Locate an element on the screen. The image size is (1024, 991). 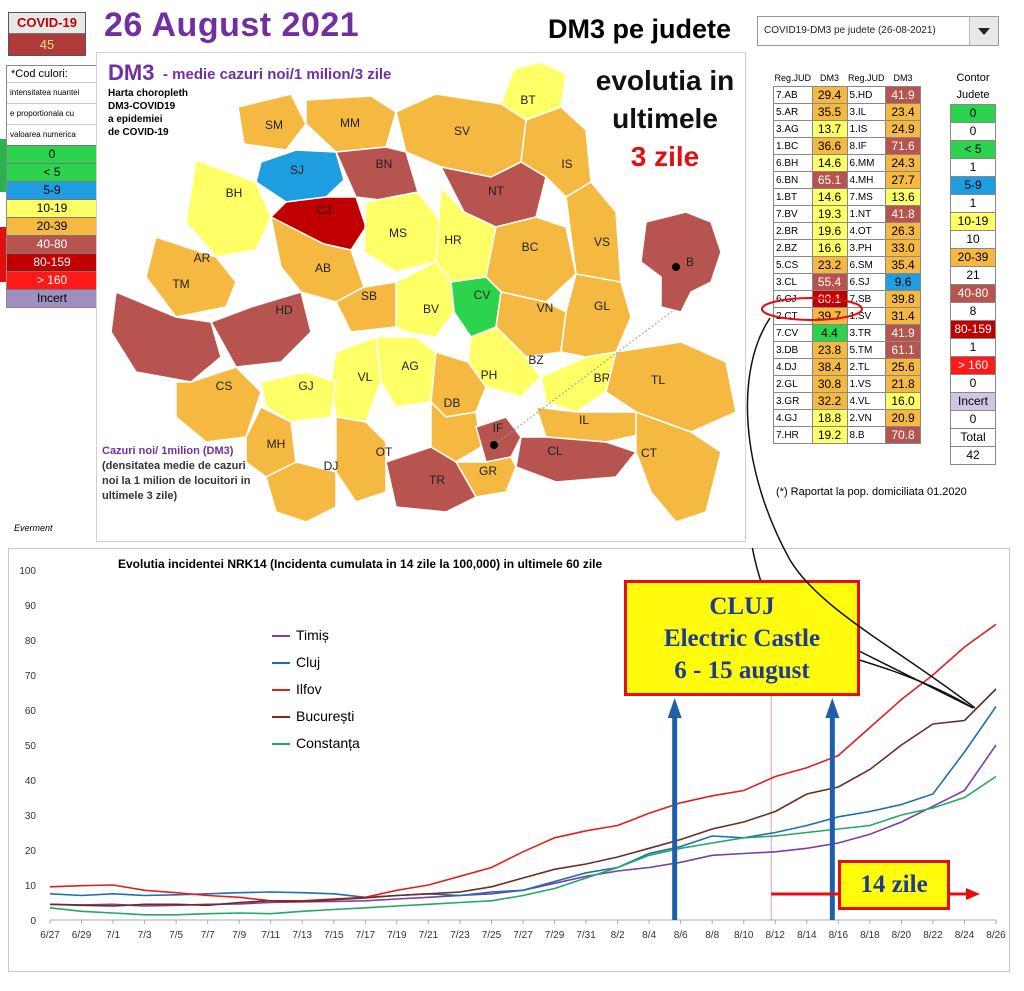
x-tick-label: 8/26 is located at coordinates (996, 935).